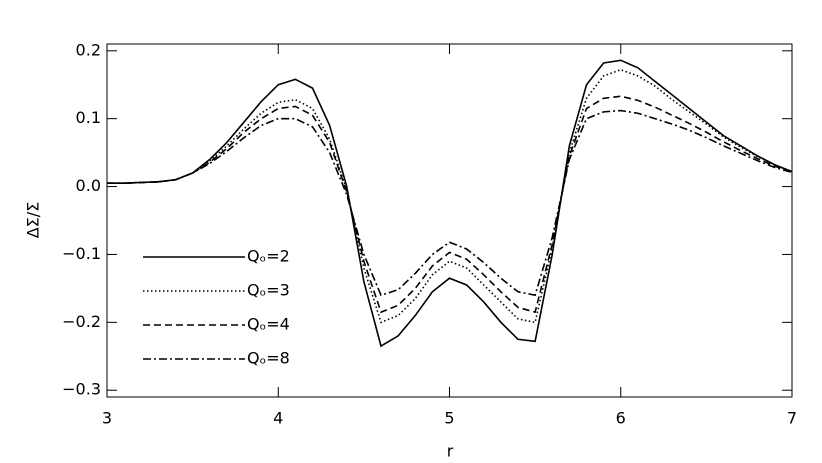 Image resolution: width=822 pixels, height=463 pixels. I want to click on y-tick-label: 0.0, so click(88, 185).